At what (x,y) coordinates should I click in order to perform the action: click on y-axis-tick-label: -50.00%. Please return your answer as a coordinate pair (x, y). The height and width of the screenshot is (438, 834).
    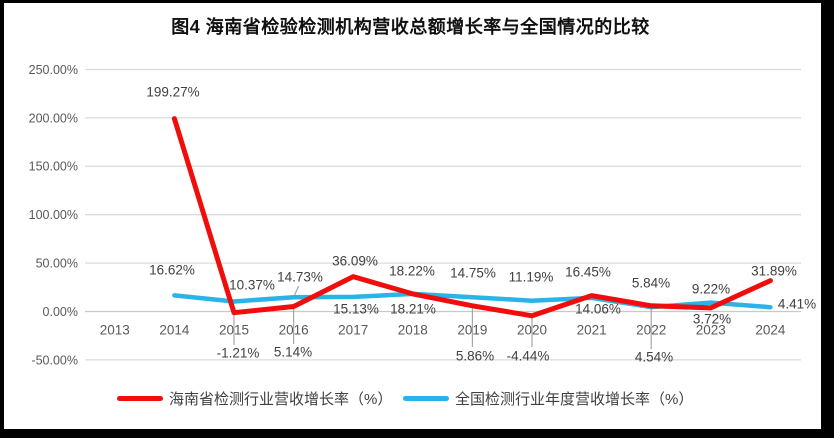
    Looking at the image, I should click on (54, 360).